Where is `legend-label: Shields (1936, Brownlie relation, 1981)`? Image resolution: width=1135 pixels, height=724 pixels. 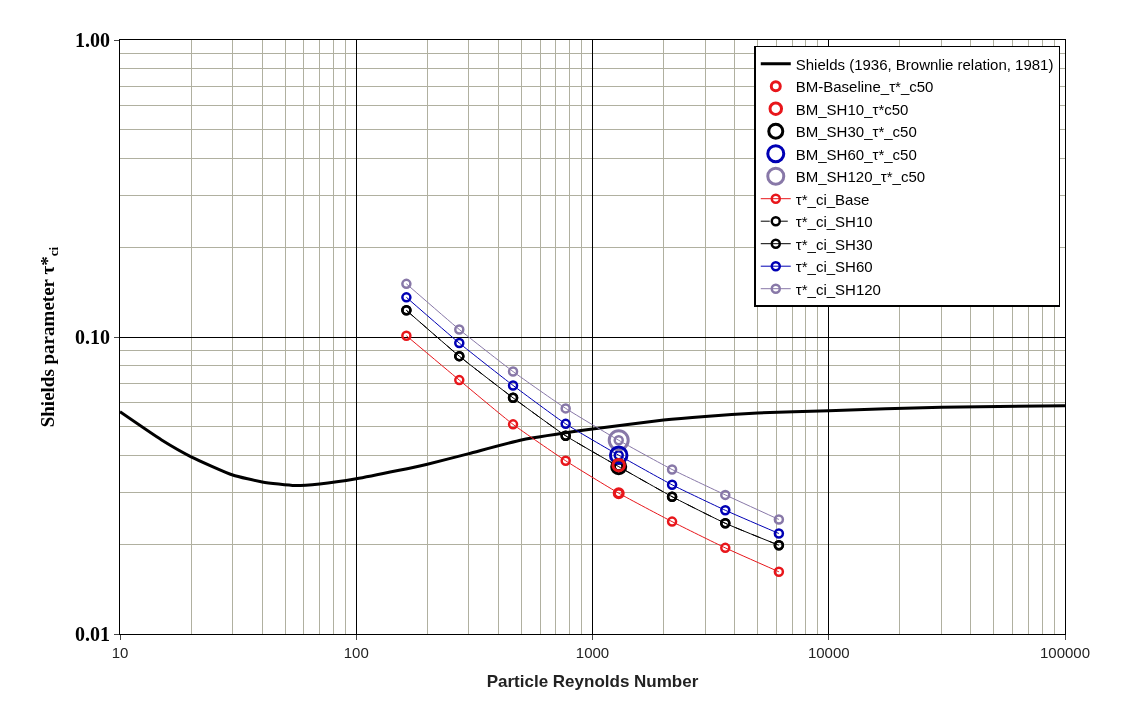 legend-label: Shields (1936, Brownlie relation, 1981) is located at coordinates (924, 64).